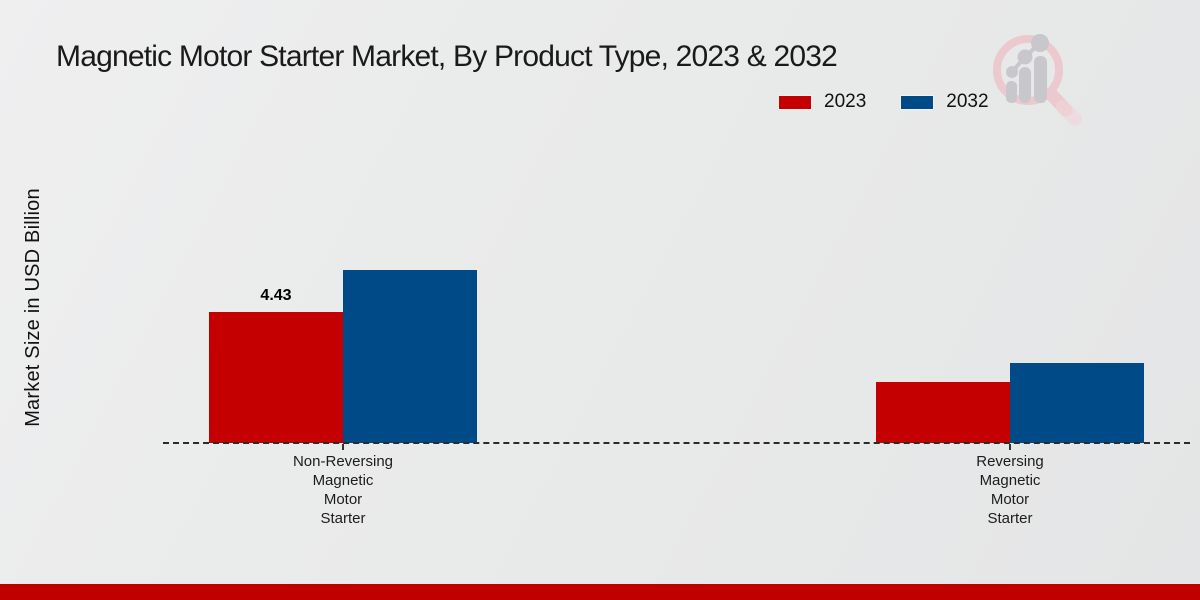  What do you see at coordinates (944, 102) in the screenshot?
I see `legend-item-2032: 2032` at bounding box center [944, 102].